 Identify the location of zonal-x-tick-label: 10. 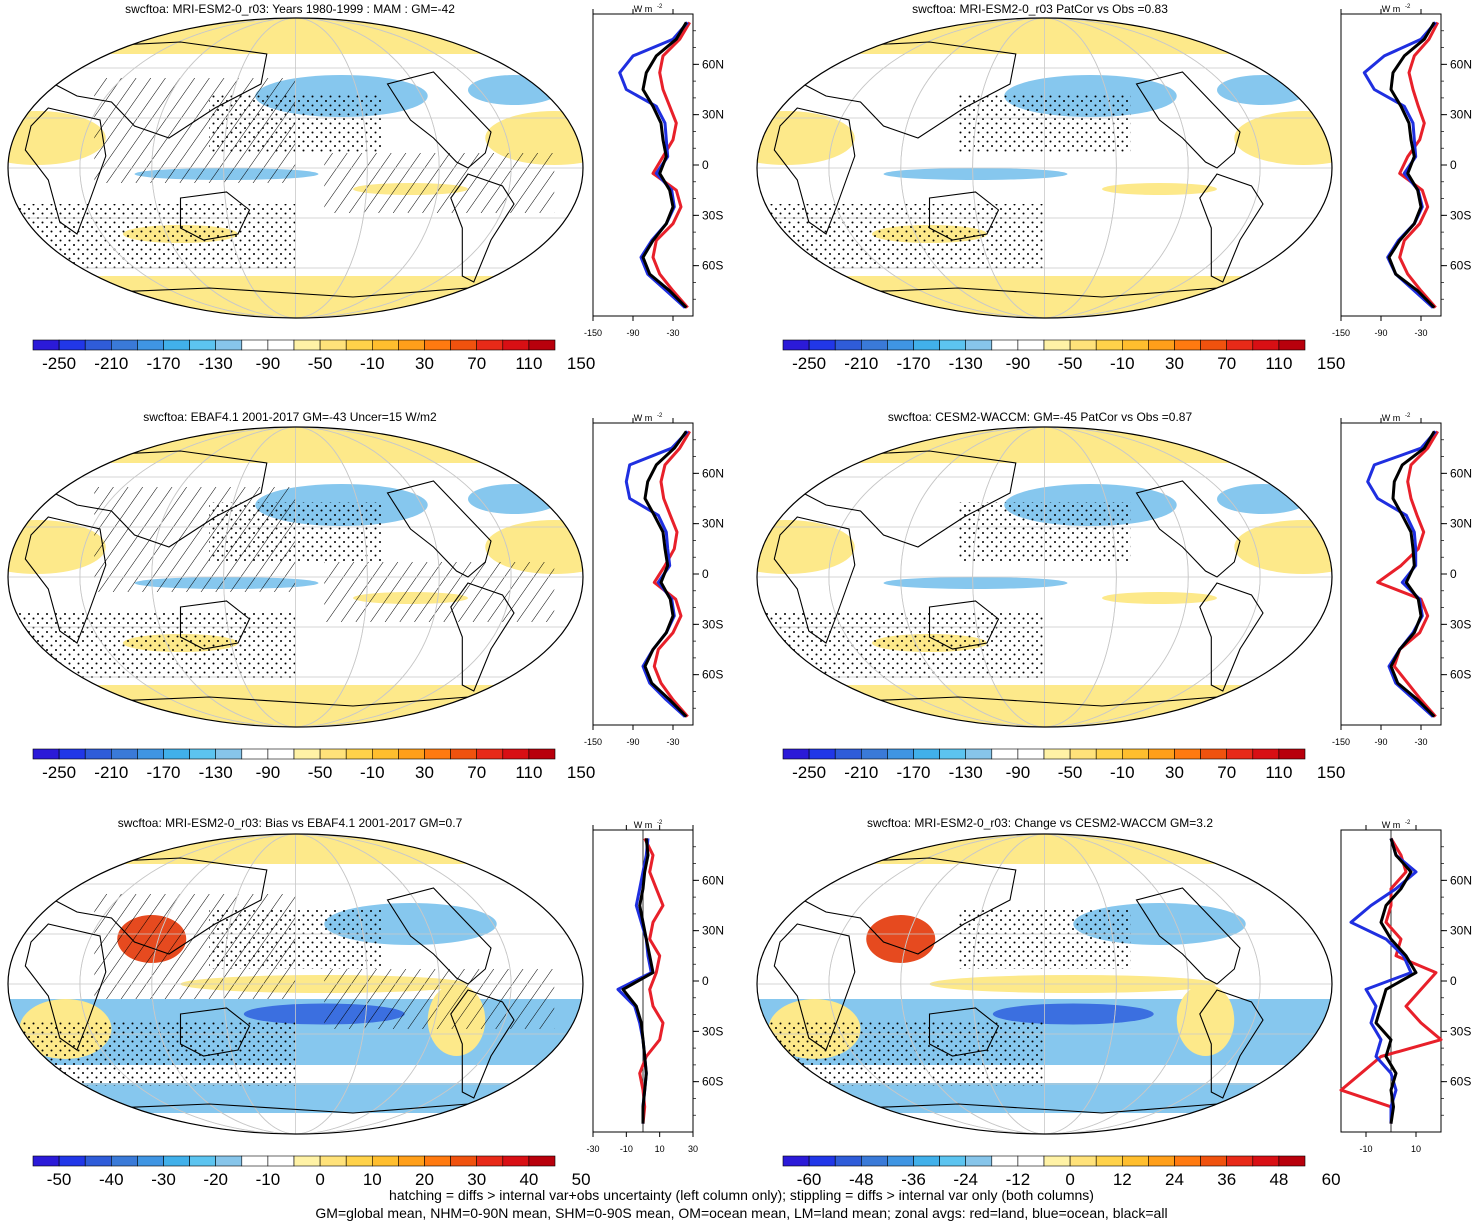
(1416, 1149).